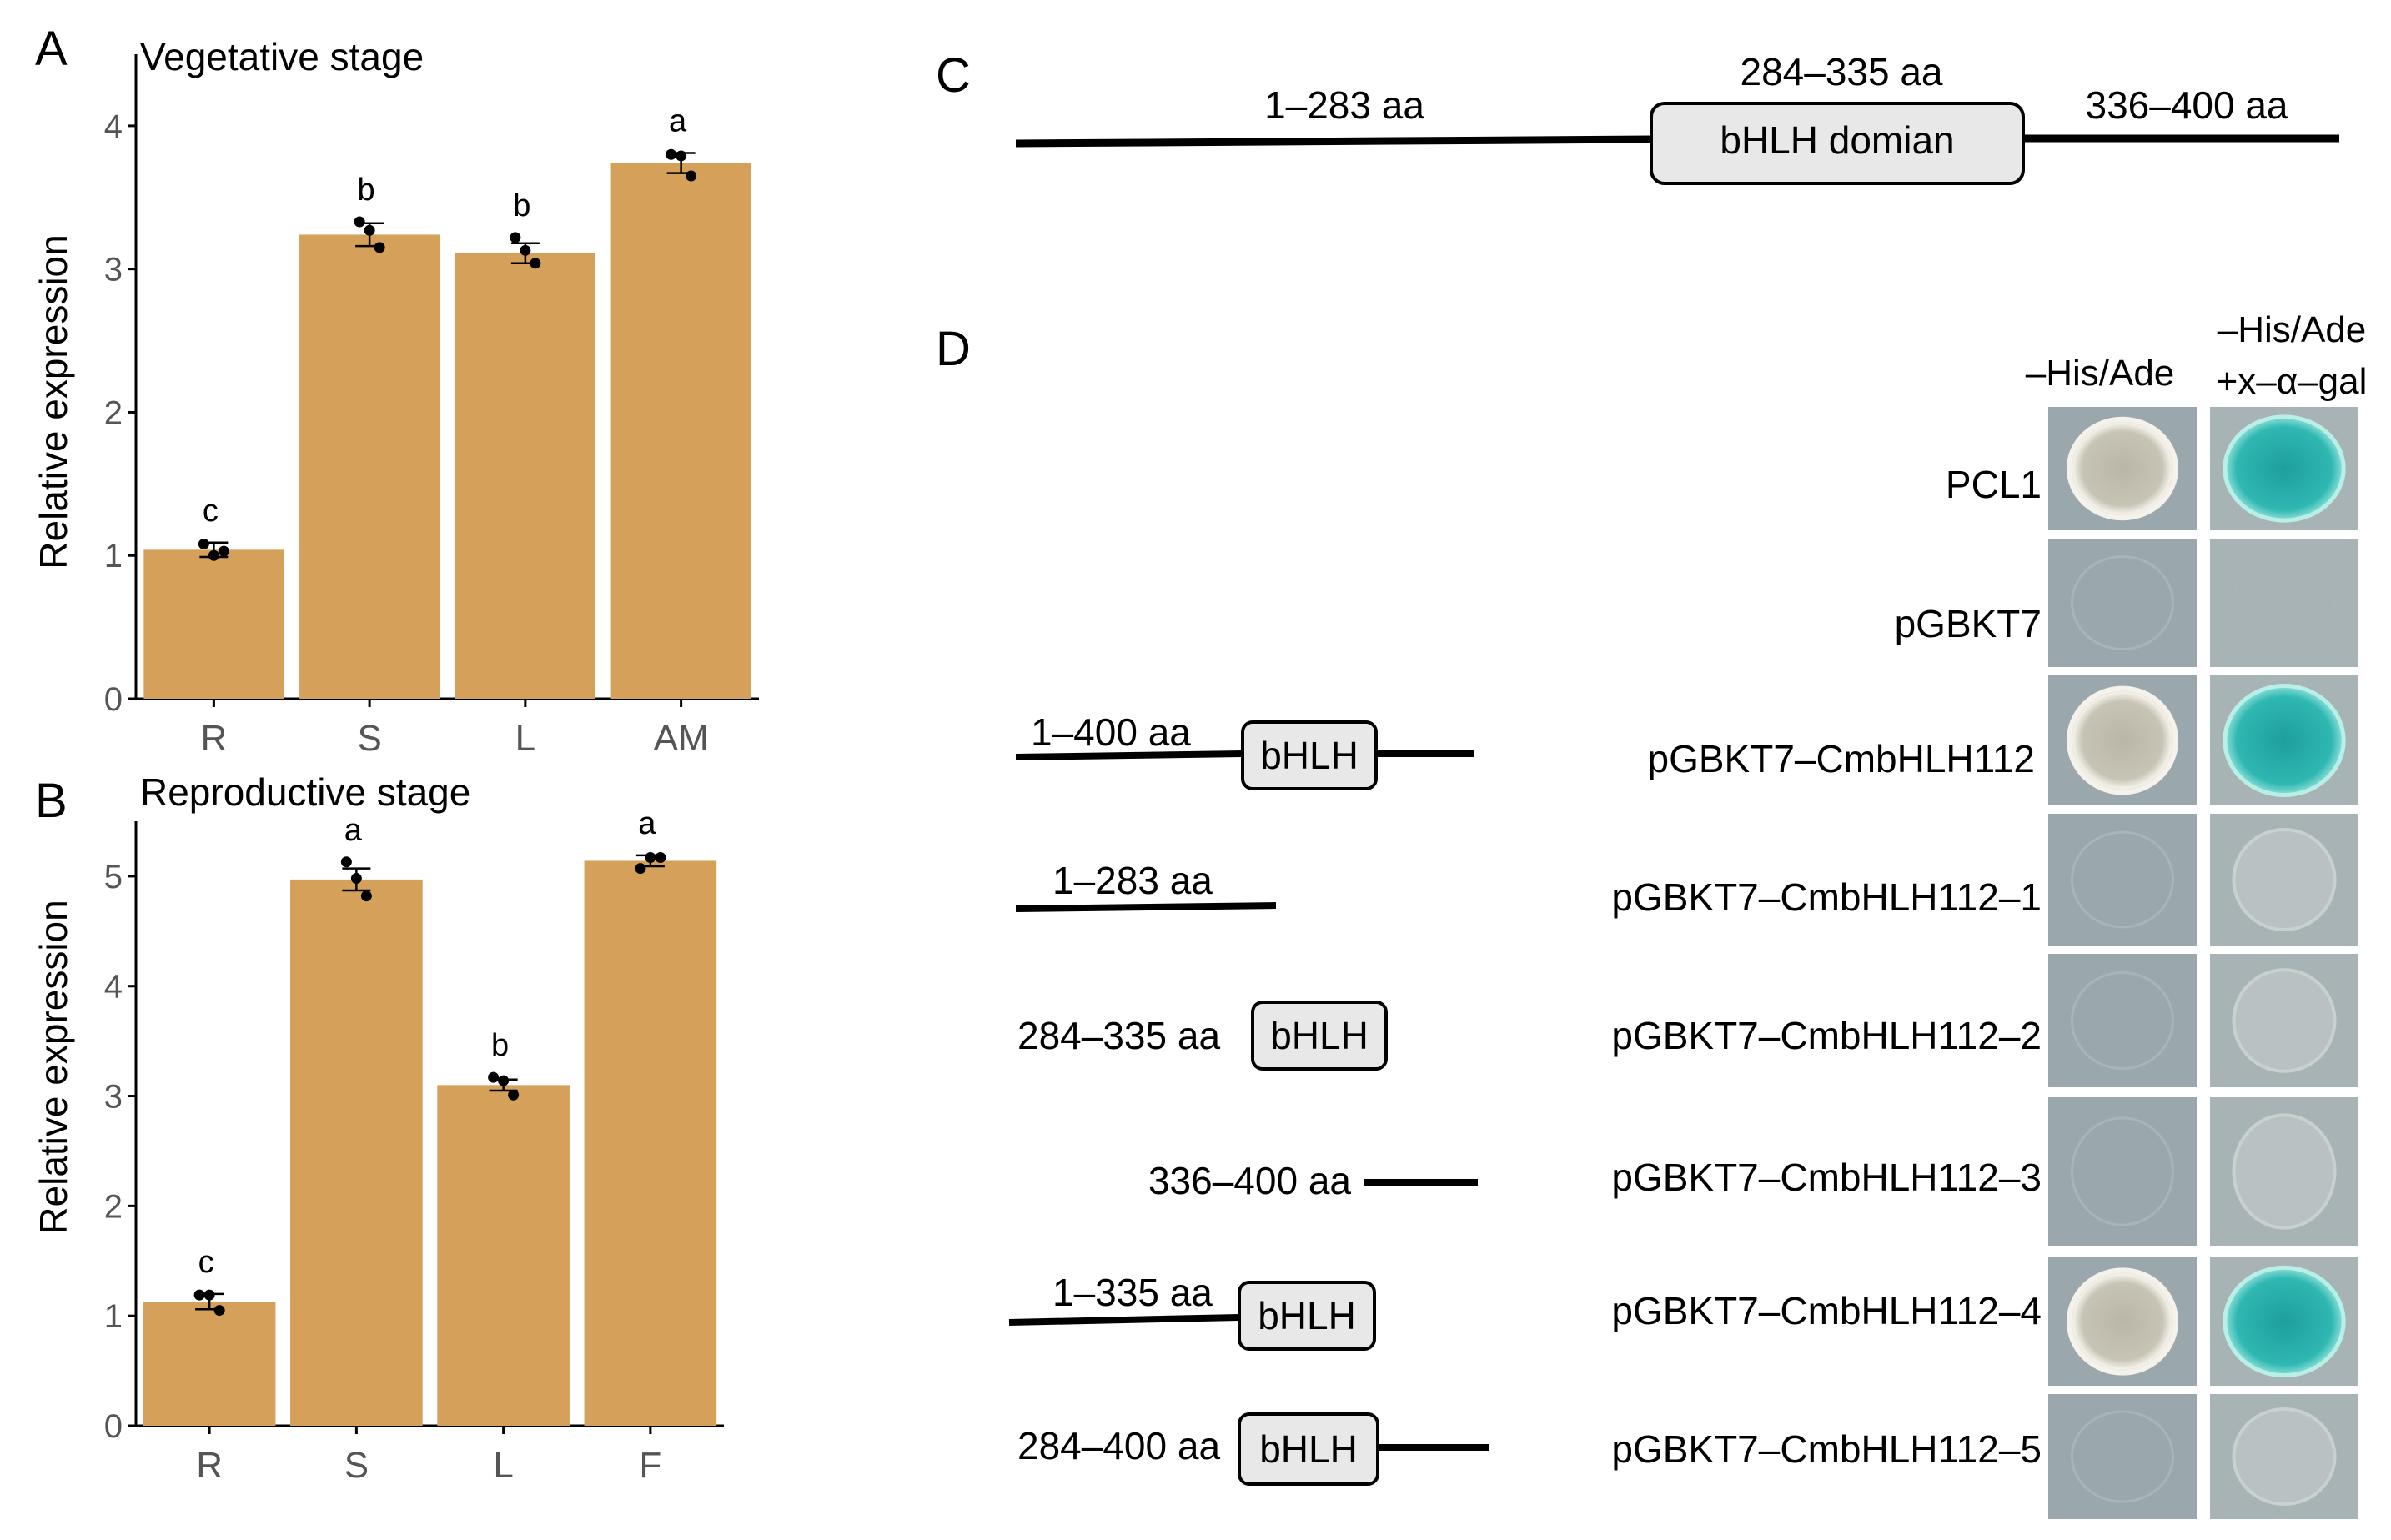 This screenshot has width=2391, height=1540. Describe the element at coordinates (2100, 373) in the screenshot. I see `col-header-his-ade: –His/Ade` at that location.